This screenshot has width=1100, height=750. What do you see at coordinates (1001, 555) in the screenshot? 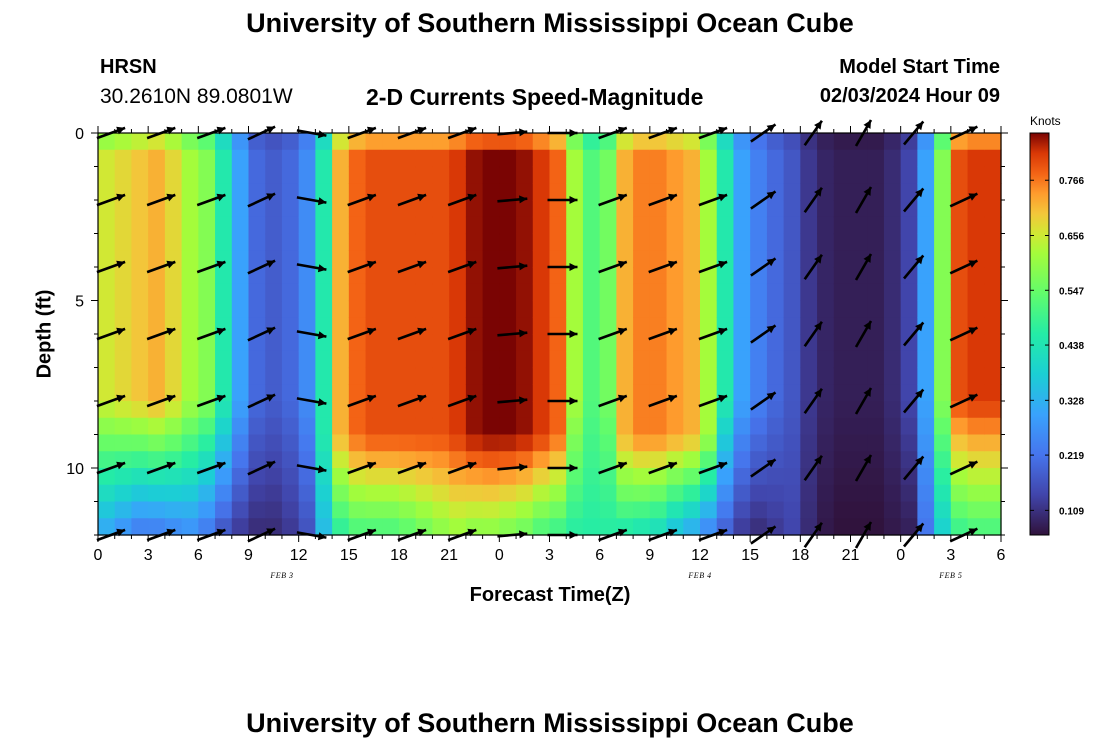
I see `x-tick-label: 6` at bounding box center [1001, 555].